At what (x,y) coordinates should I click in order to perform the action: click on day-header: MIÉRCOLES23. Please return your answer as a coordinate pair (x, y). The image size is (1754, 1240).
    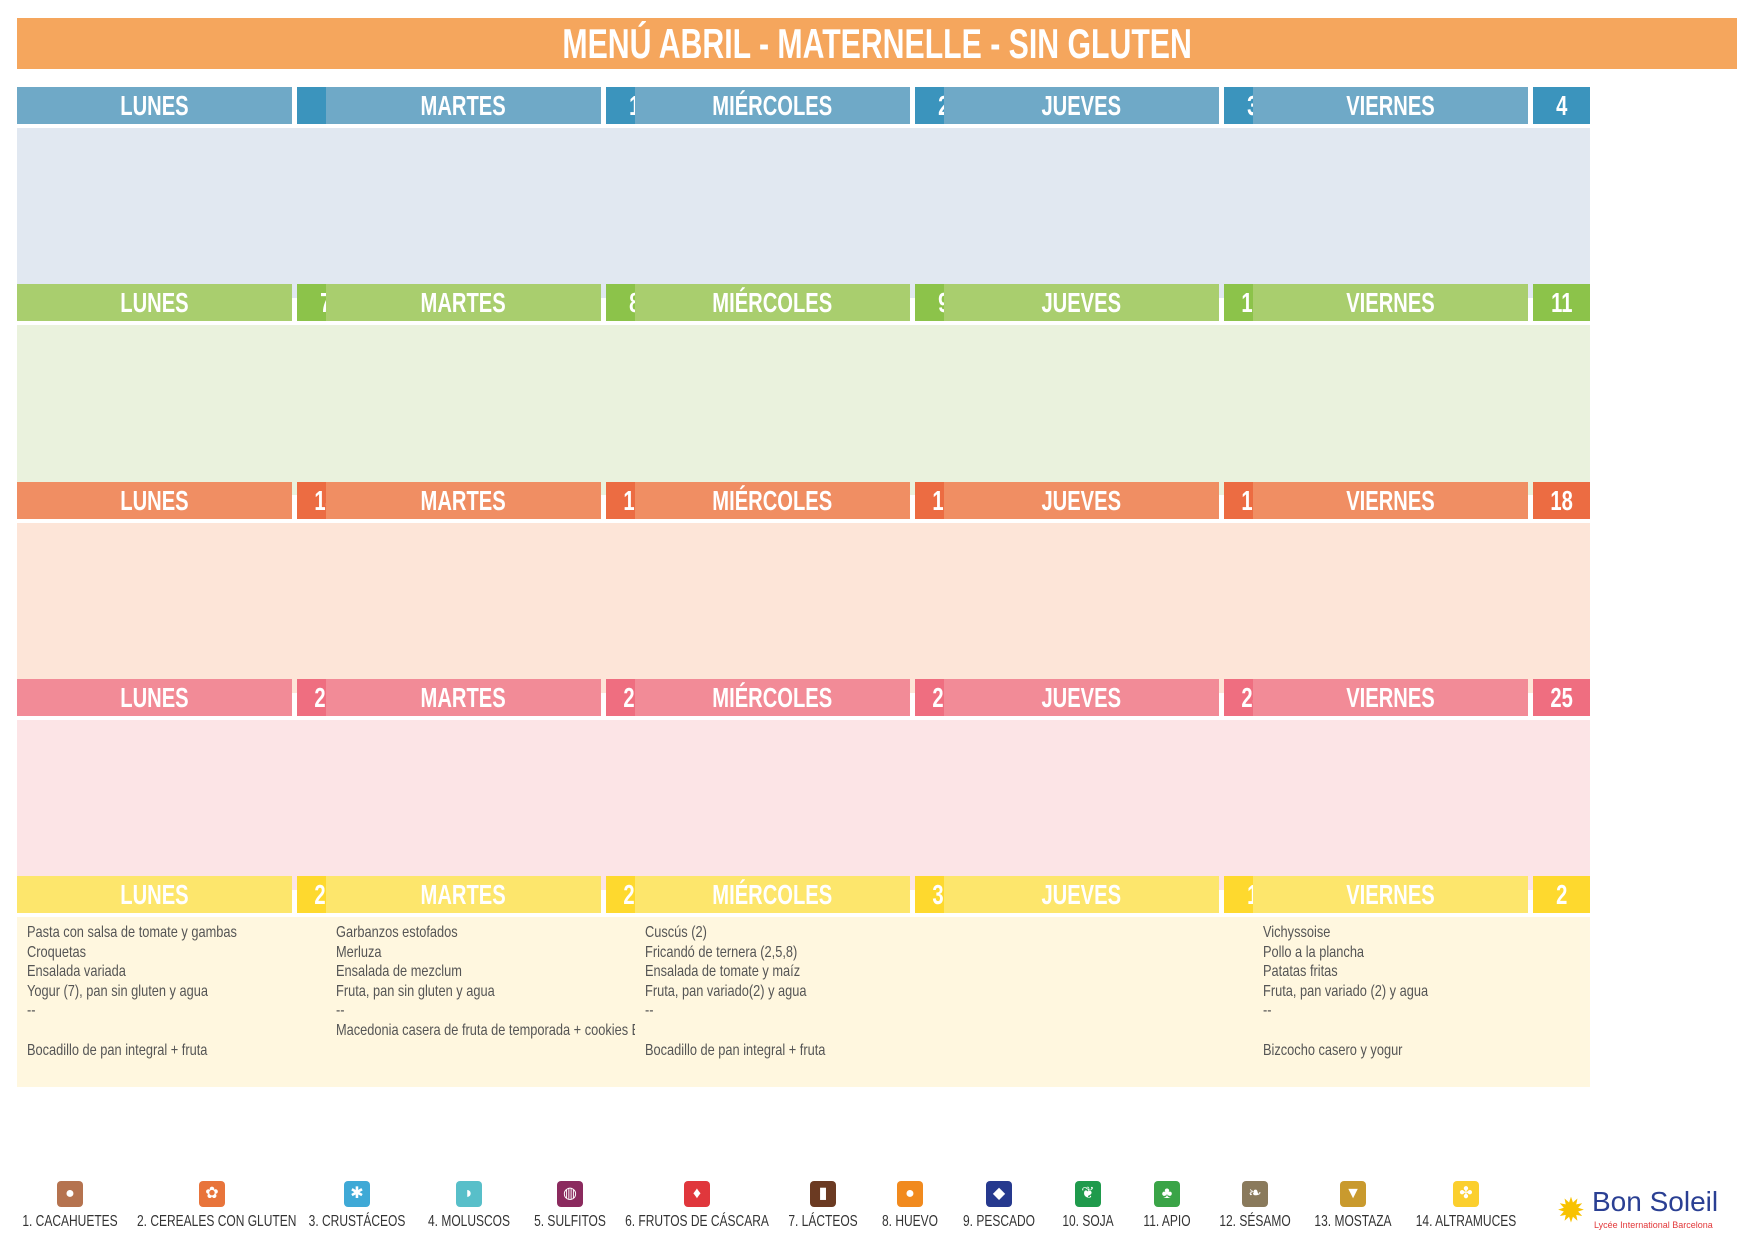
    Looking at the image, I should click on (803, 697).